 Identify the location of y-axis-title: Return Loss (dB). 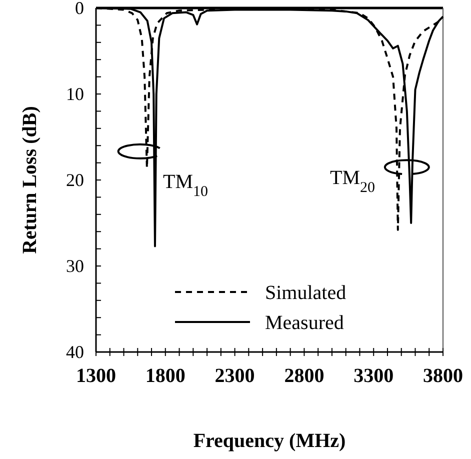
(30, 180).